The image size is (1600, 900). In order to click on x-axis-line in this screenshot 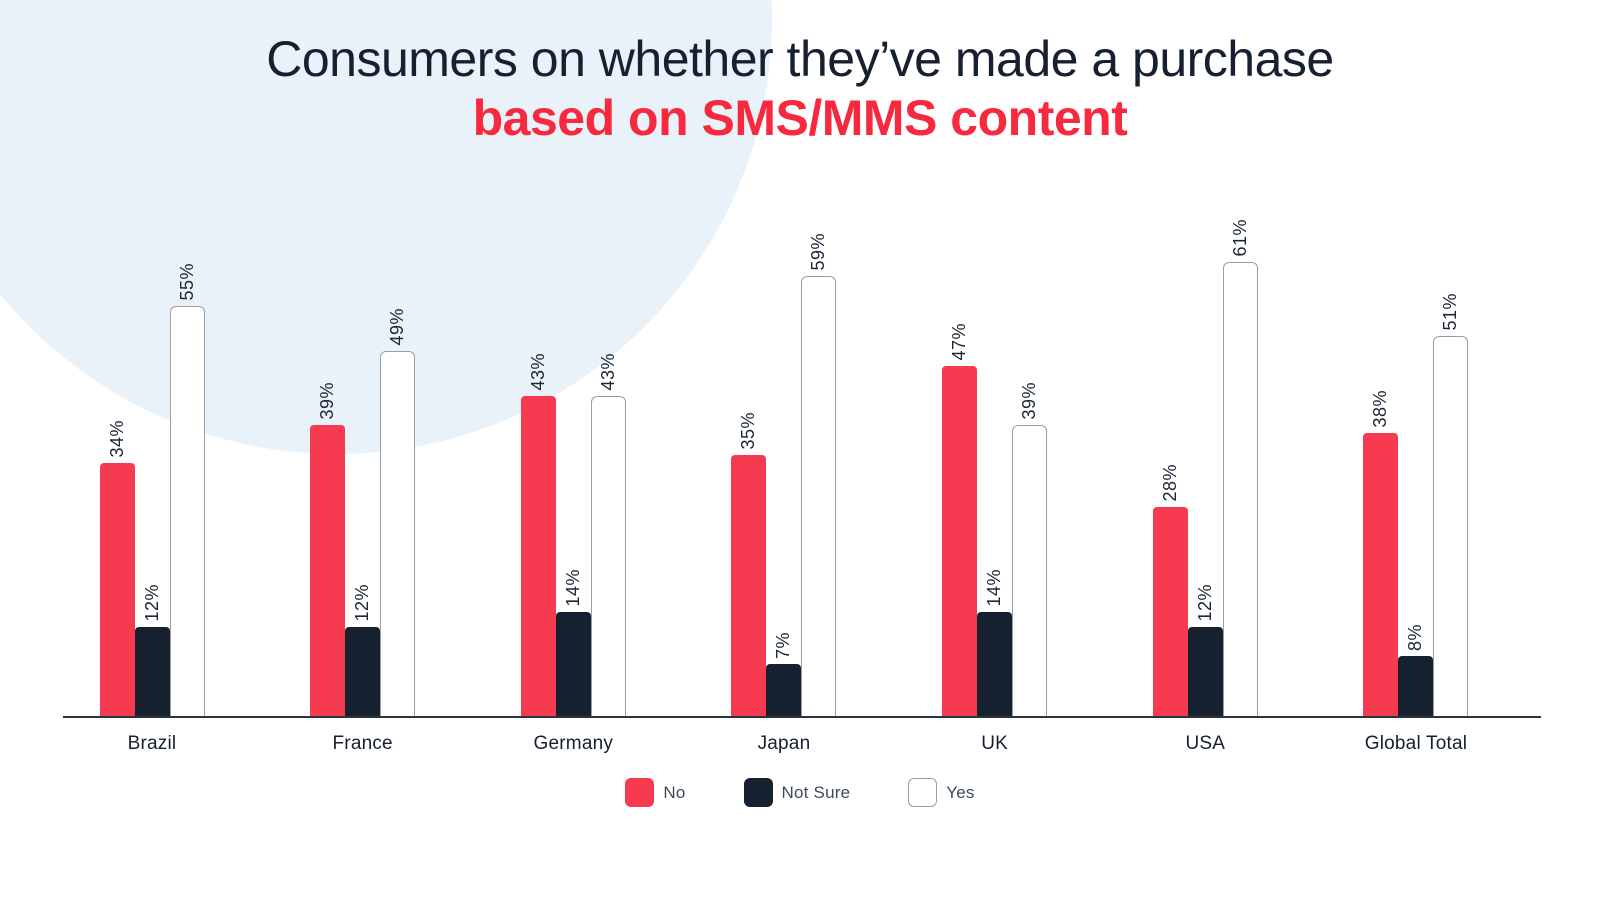, I will do `click(802, 717)`.